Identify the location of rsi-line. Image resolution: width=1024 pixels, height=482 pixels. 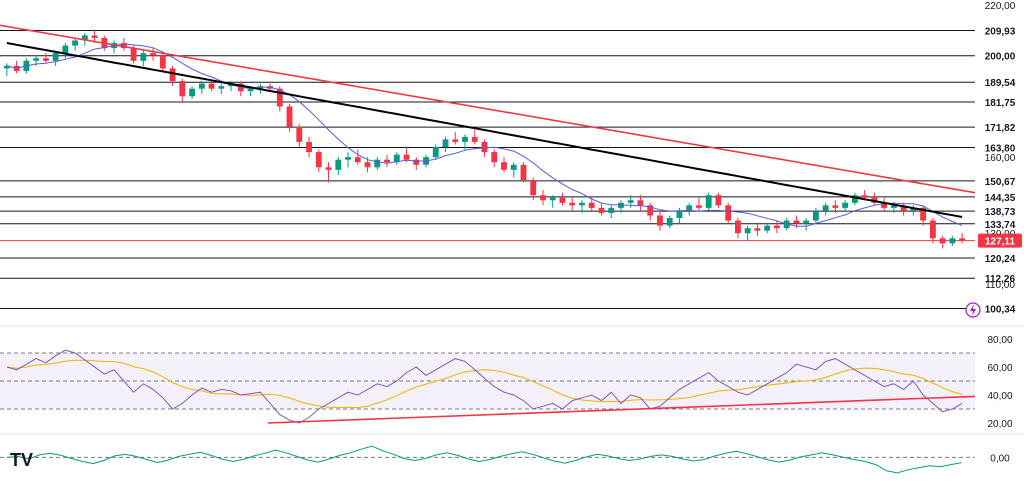
(484, 386).